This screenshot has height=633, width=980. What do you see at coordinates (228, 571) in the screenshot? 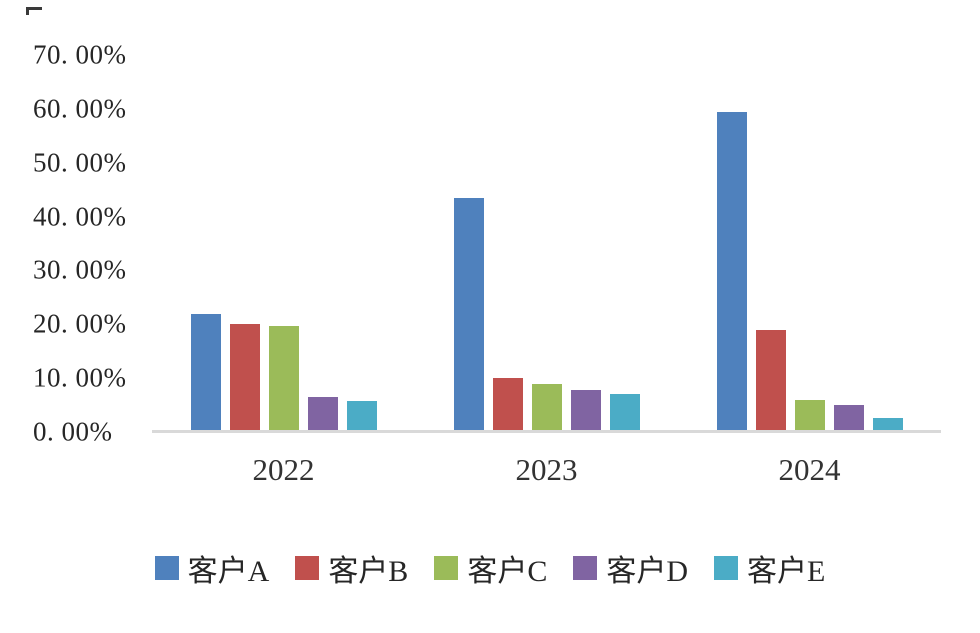
I see `legend-label: 客户A` at bounding box center [228, 571].